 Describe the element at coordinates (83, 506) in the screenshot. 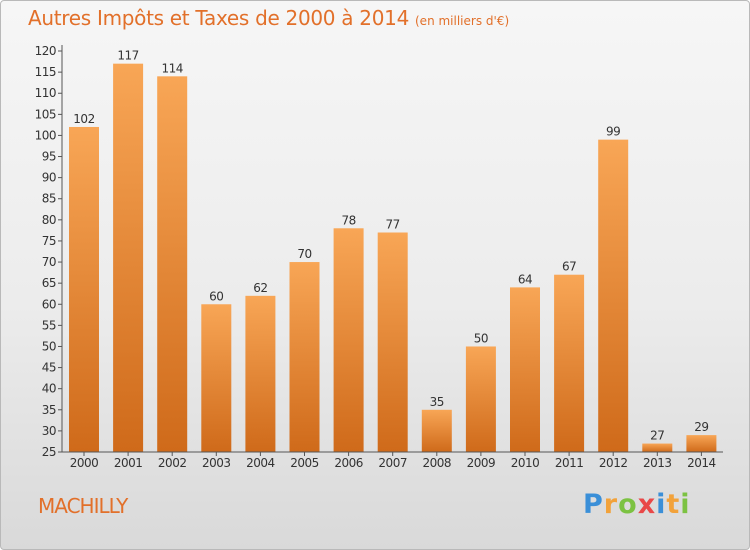

I see `commune-name: MACHILLY` at that location.